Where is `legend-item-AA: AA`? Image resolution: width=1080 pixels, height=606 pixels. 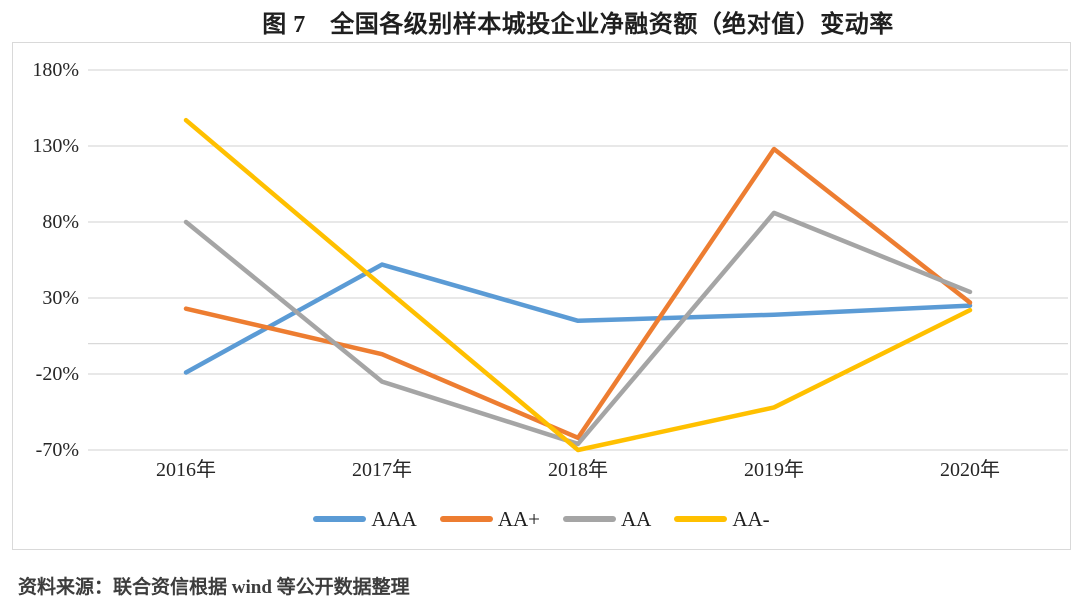
legend-item-AA: AA is located at coordinates (607, 519).